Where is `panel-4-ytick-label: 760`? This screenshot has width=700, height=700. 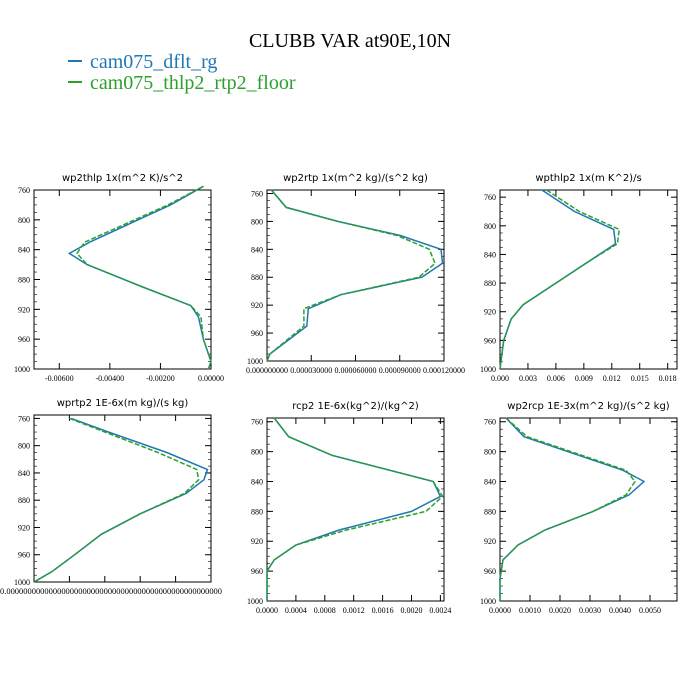
panel-4-ytick-label: 760 is located at coordinates (257, 422).